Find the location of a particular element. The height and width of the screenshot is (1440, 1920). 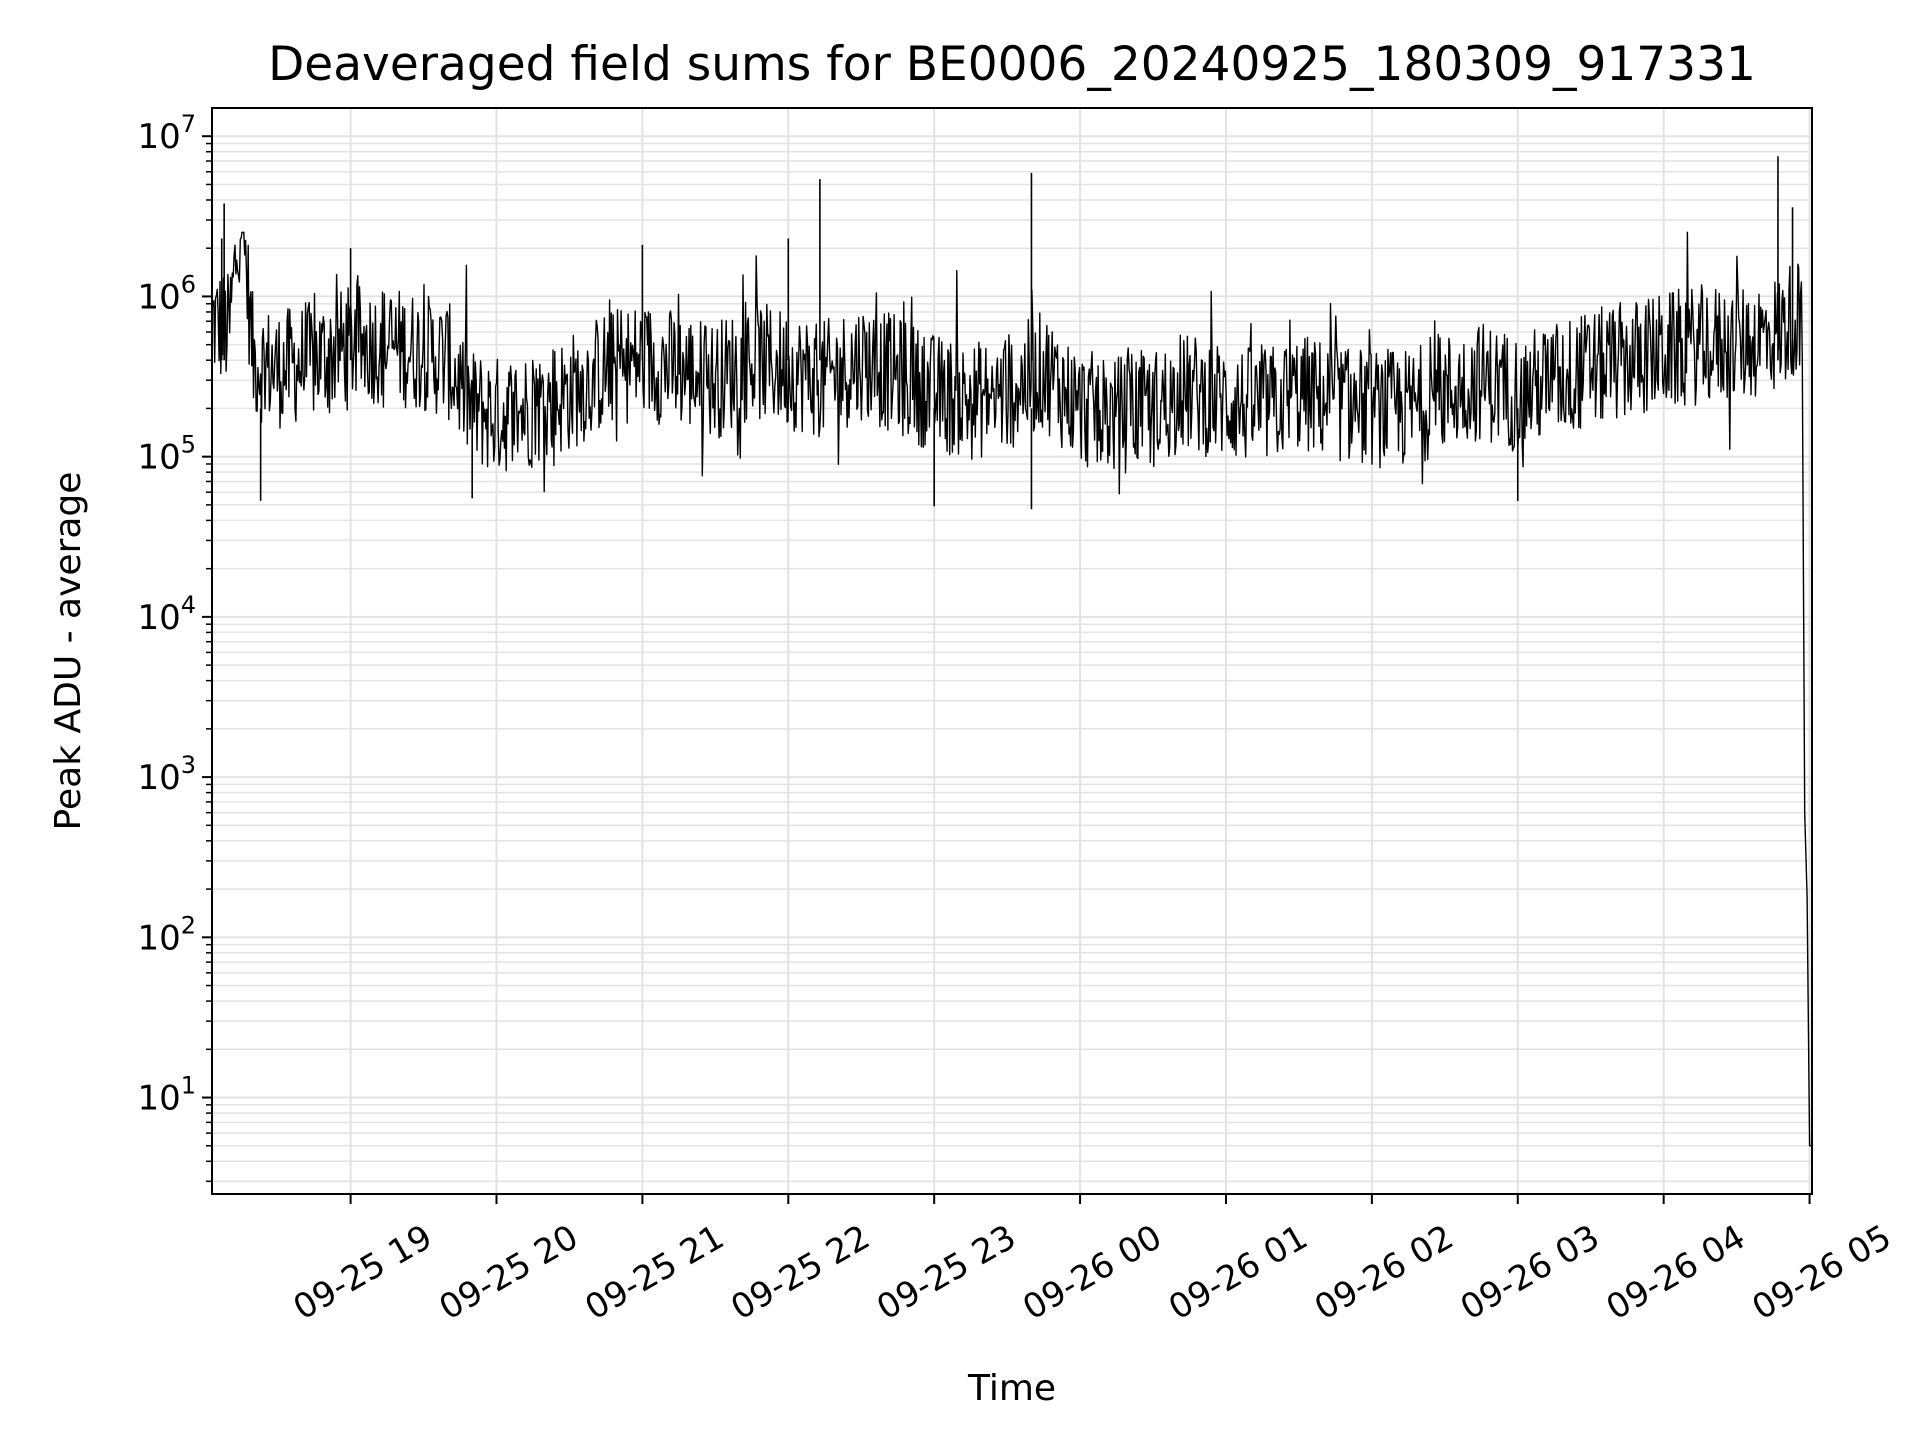

y-tick-label: 10³ is located at coordinates (166, 774).